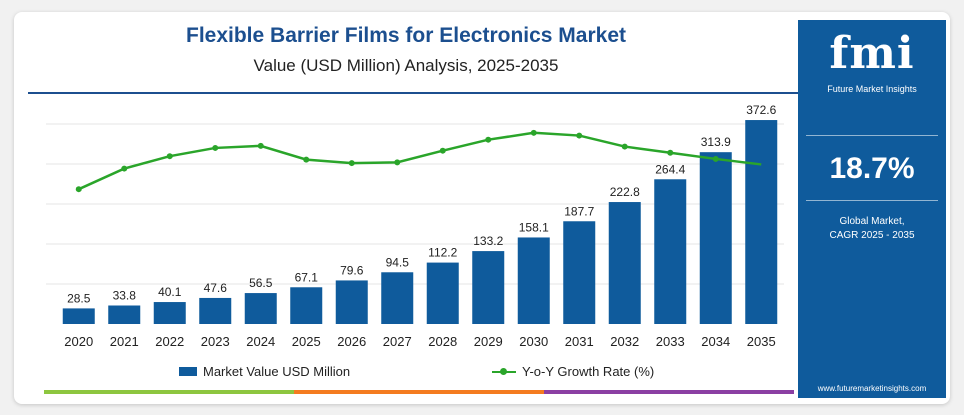  I want to click on fmi-logo: fmi, so click(872, 53).